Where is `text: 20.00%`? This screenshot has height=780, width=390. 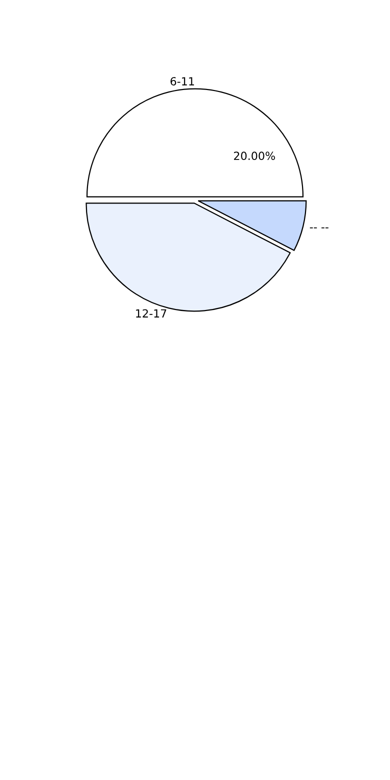
text: 20.00% is located at coordinates (254, 156).